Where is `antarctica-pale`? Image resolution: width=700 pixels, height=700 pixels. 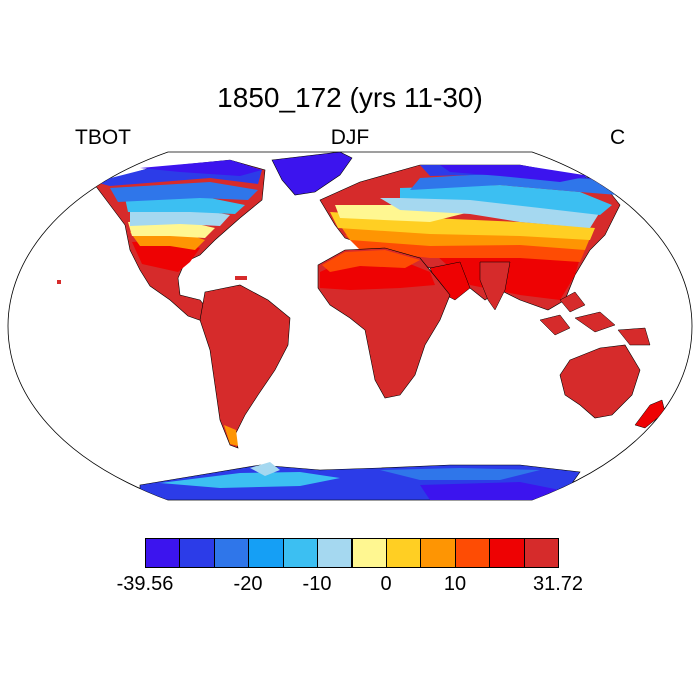
antarctica-pale is located at coordinates (265, 469).